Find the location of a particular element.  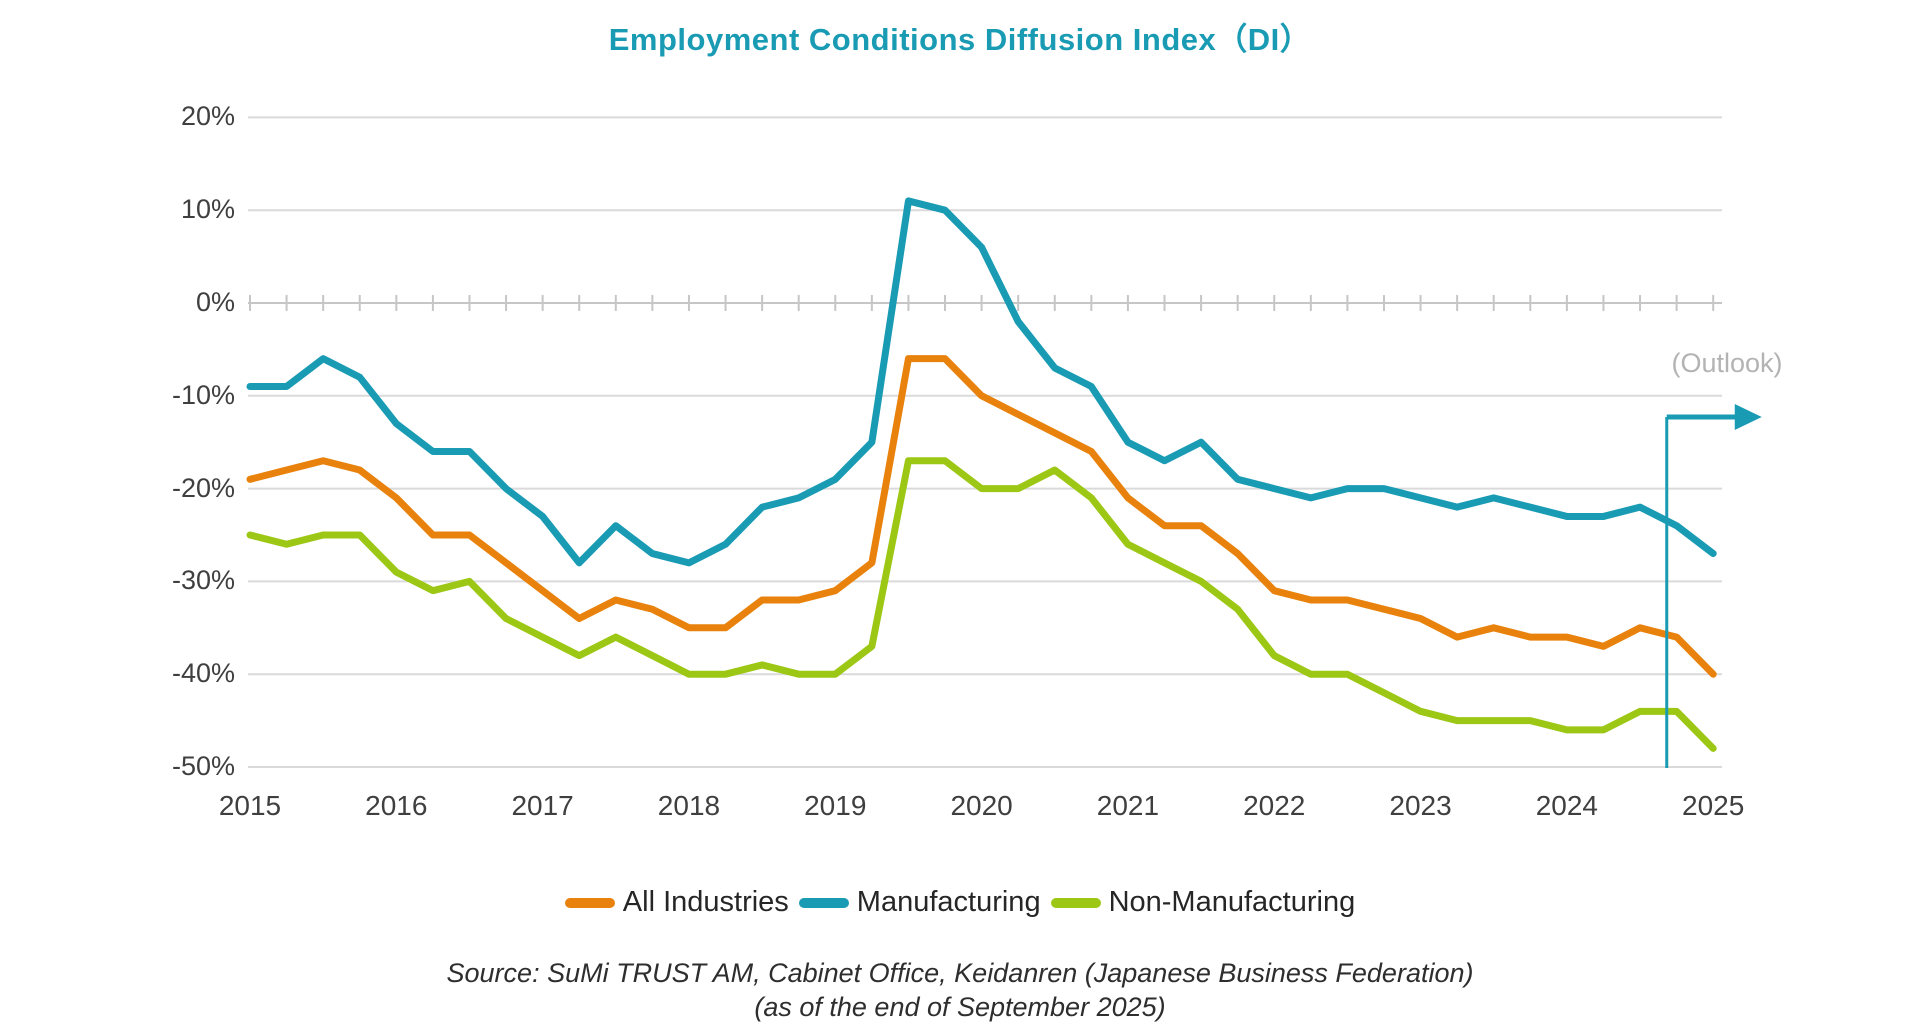

x-axis-label: 2017 is located at coordinates (542, 805).